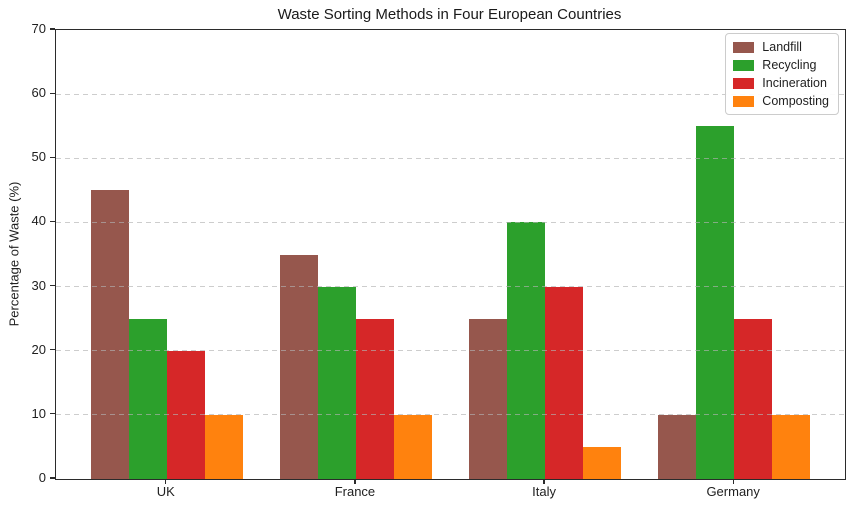 This screenshot has height=505, width=853. What do you see at coordinates (782, 74) in the screenshot?
I see `legend: Landfill Recycling Incineration Composting` at bounding box center [782, 74].